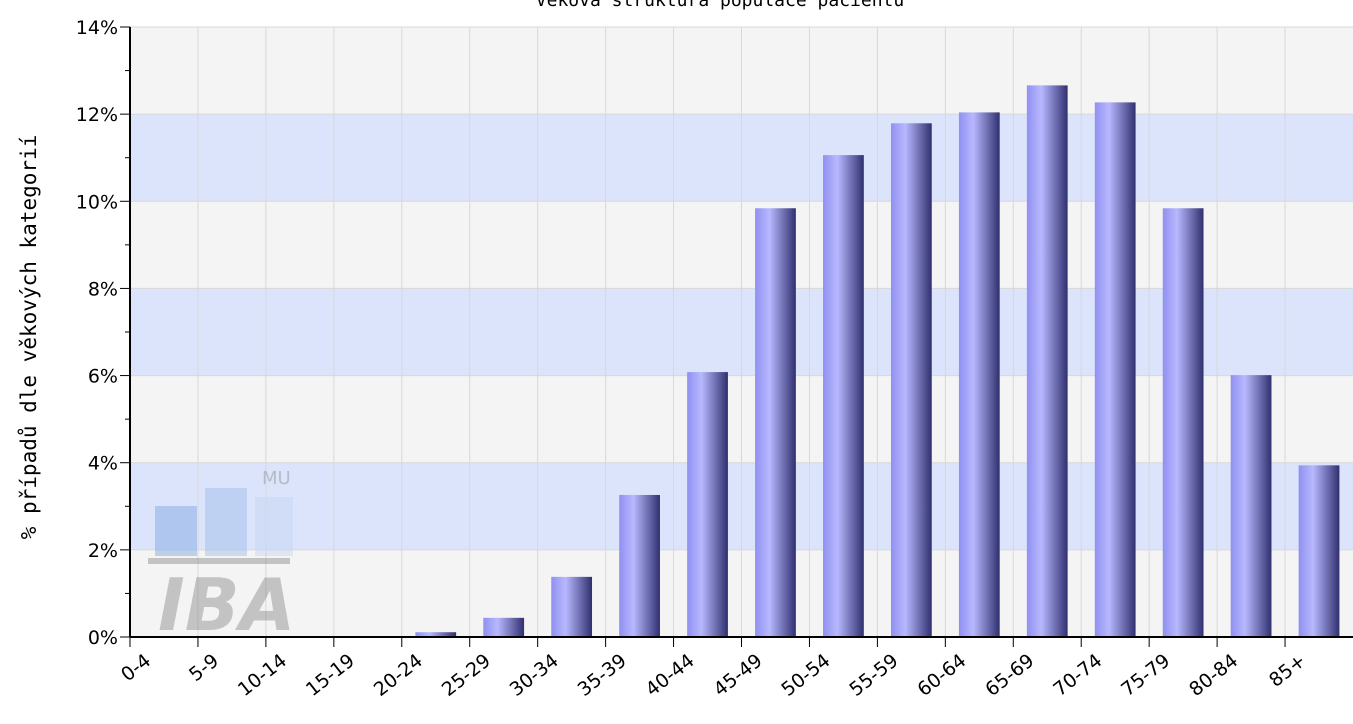 The width and height of the screenshot is (1353, 724). I want to click on chart-title: Věková struktura populace pacientů, so click(720, 5).